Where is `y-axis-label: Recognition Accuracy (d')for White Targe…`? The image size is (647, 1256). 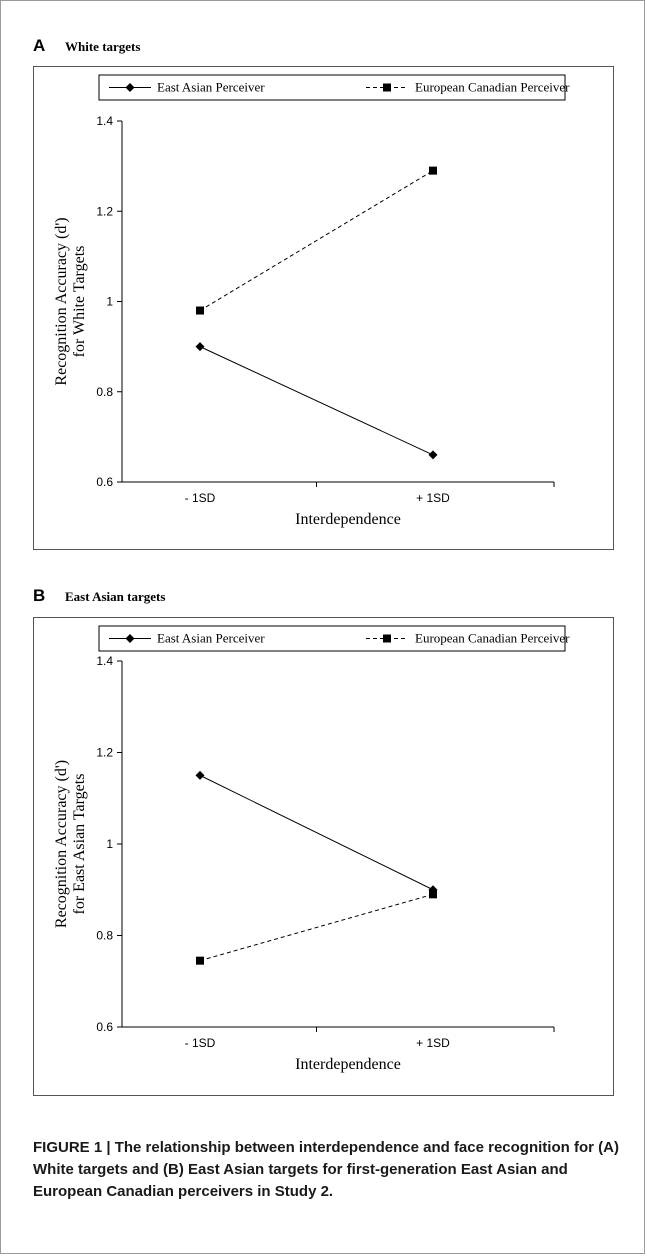 y-axis-label: Recognition Accuracy (d')for White Targe… is located at coordinates (70, 301).